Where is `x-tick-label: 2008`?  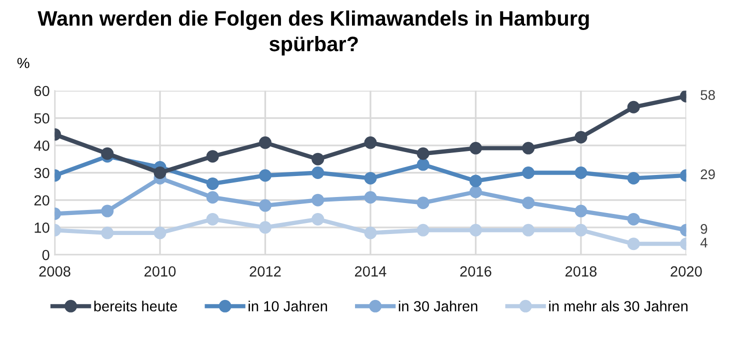
x-tick-label: 2008 is located at coordinates (54, 271).